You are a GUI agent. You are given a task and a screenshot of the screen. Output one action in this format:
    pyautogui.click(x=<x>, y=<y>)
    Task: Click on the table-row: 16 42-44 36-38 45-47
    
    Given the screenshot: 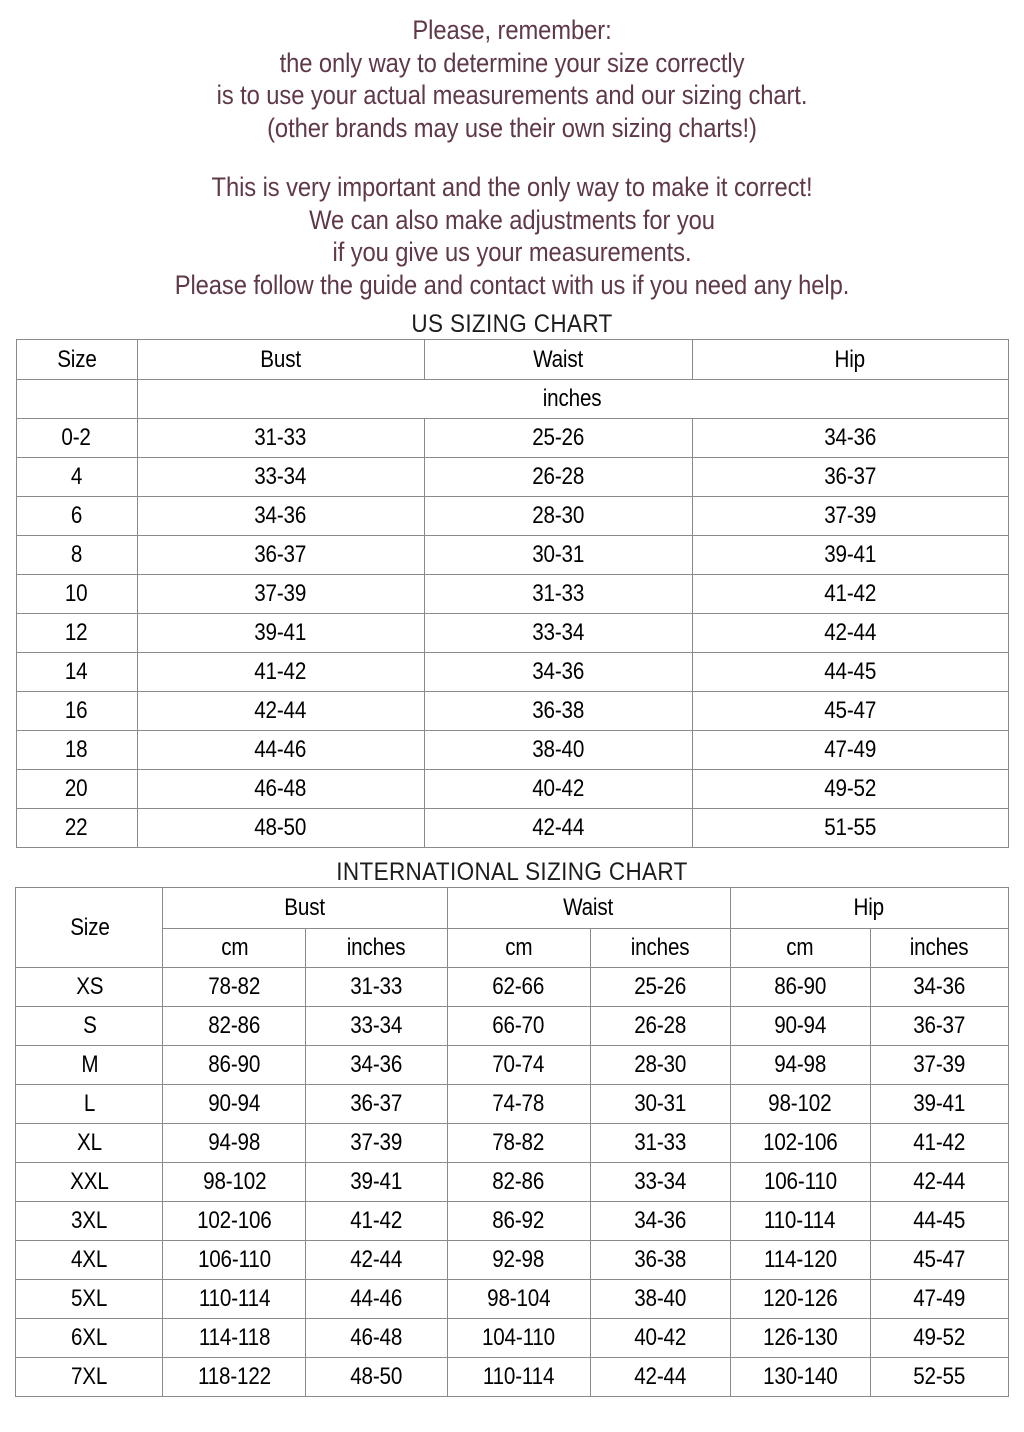 What is the action you would take?
    pyautogui.click(x=512, y=711)
    